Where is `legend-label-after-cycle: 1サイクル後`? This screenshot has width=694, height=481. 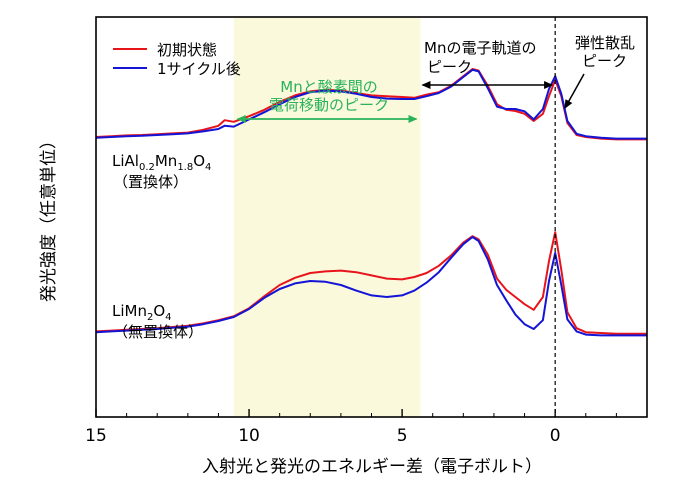 legend-label-after-cycle: 1サイクル後 is located at coordinates (199, 69).